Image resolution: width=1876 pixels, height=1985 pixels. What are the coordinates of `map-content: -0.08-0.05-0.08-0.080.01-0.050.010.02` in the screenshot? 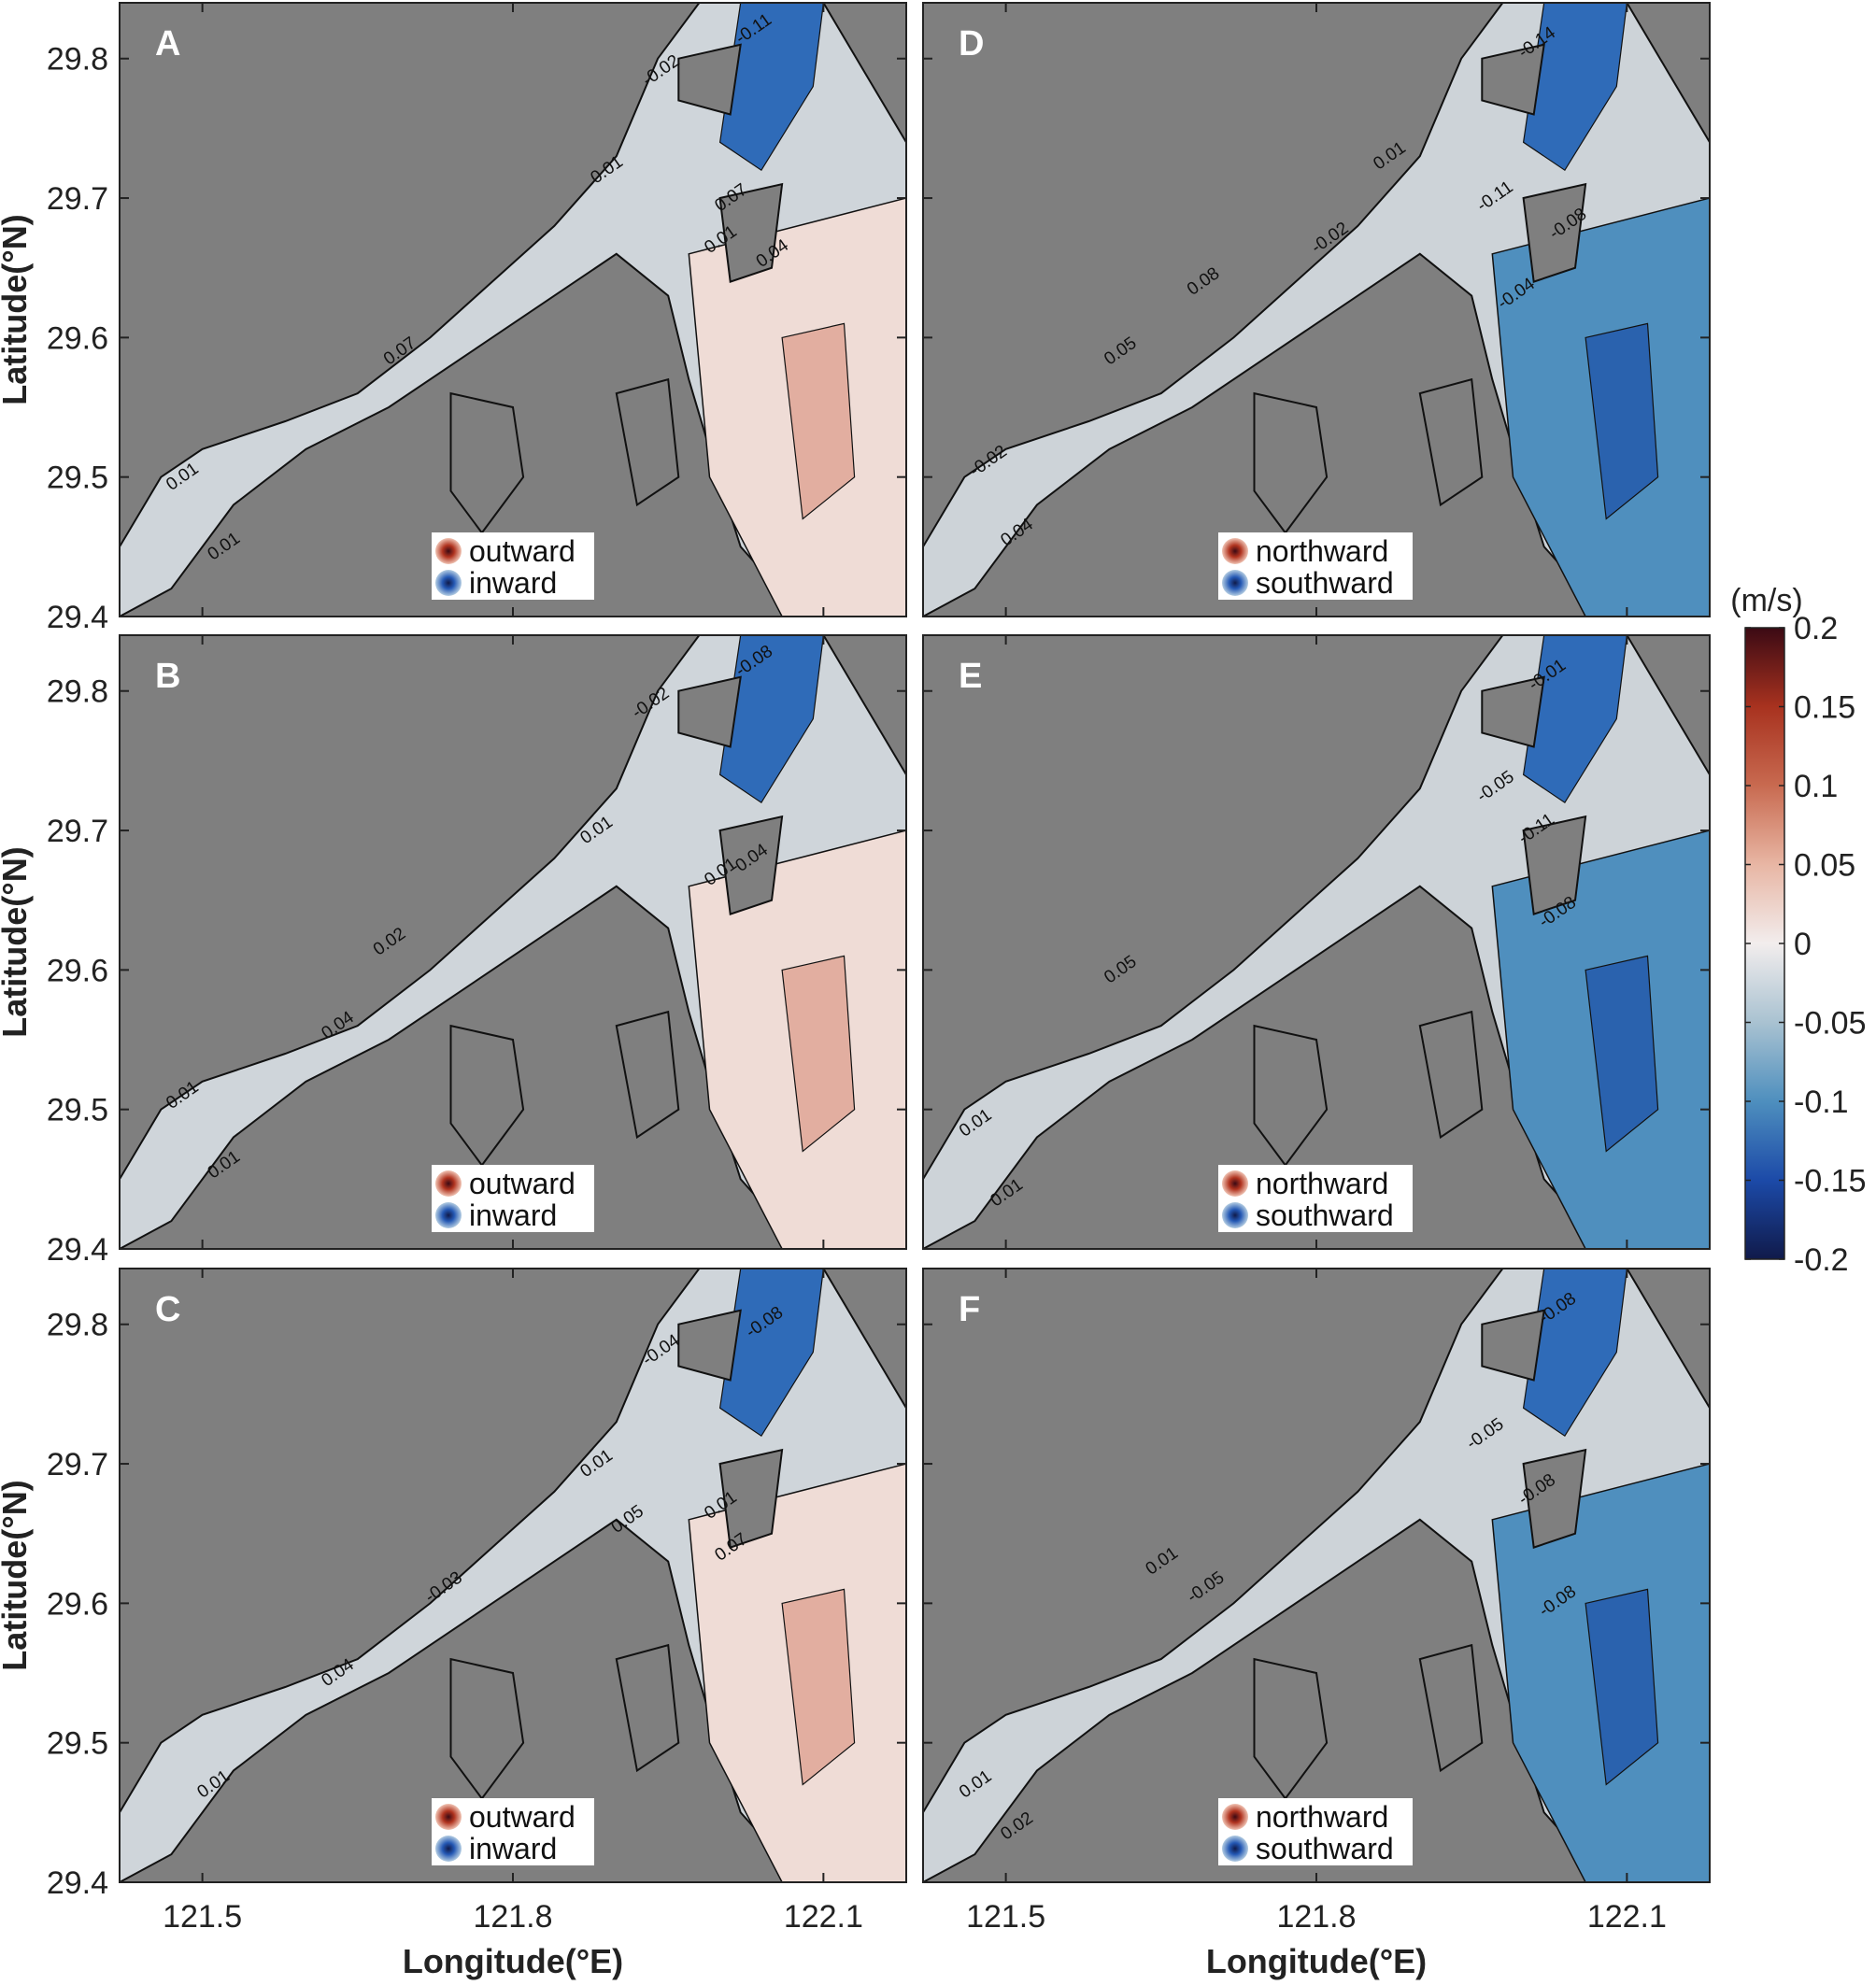 It's located at (1316, 1575).